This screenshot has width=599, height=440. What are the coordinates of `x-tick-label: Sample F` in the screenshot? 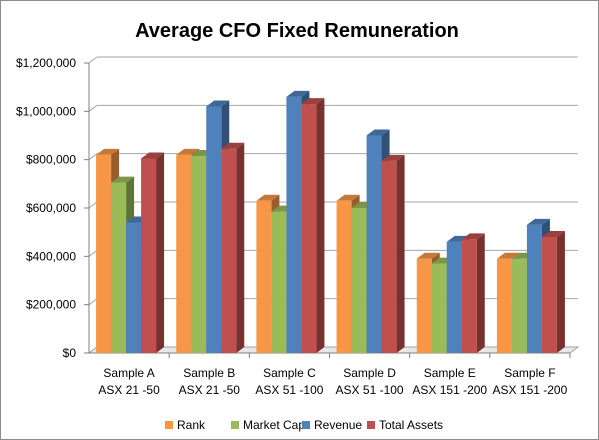 It's located at (529, 373).